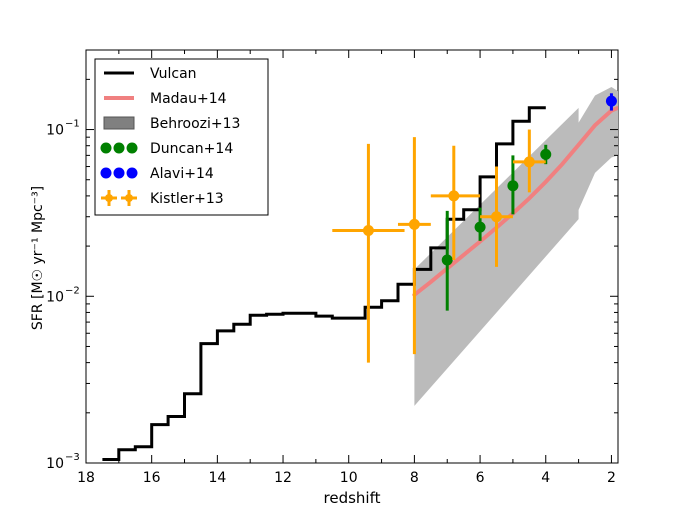 The image size is (687, 515). I want to click on x-tick-label: 6, so click(480, 478).